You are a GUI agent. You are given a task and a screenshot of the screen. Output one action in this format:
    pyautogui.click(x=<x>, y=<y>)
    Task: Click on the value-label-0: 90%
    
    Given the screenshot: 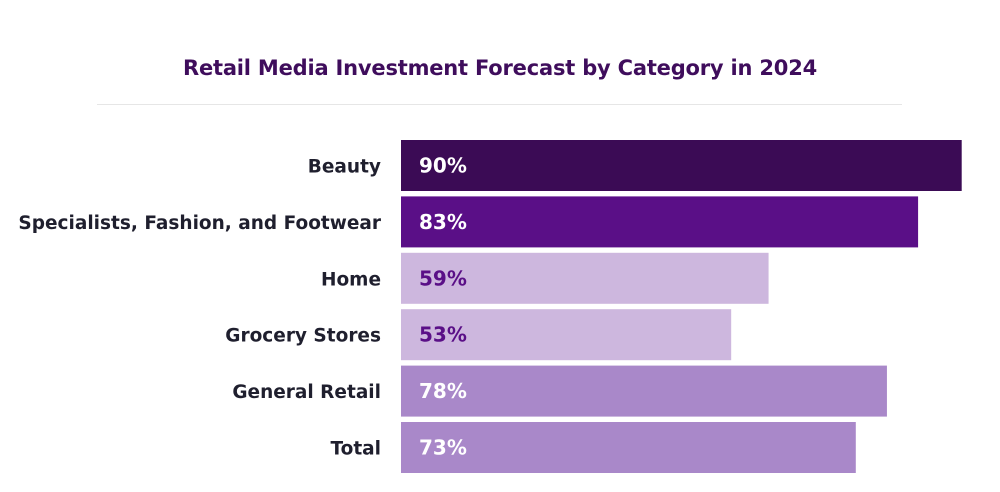 What is the action you would take?
    pyautogui.click(x=443, y=166)
    